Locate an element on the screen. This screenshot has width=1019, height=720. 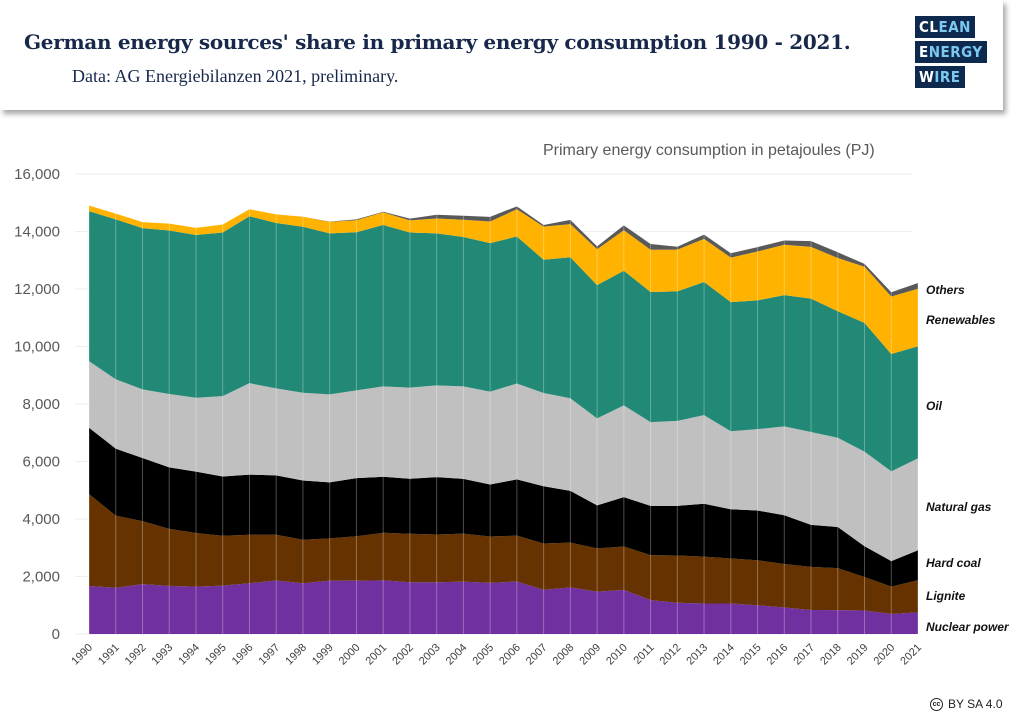
y-tick-label: 6,000 is located at coordinates (41, 462).